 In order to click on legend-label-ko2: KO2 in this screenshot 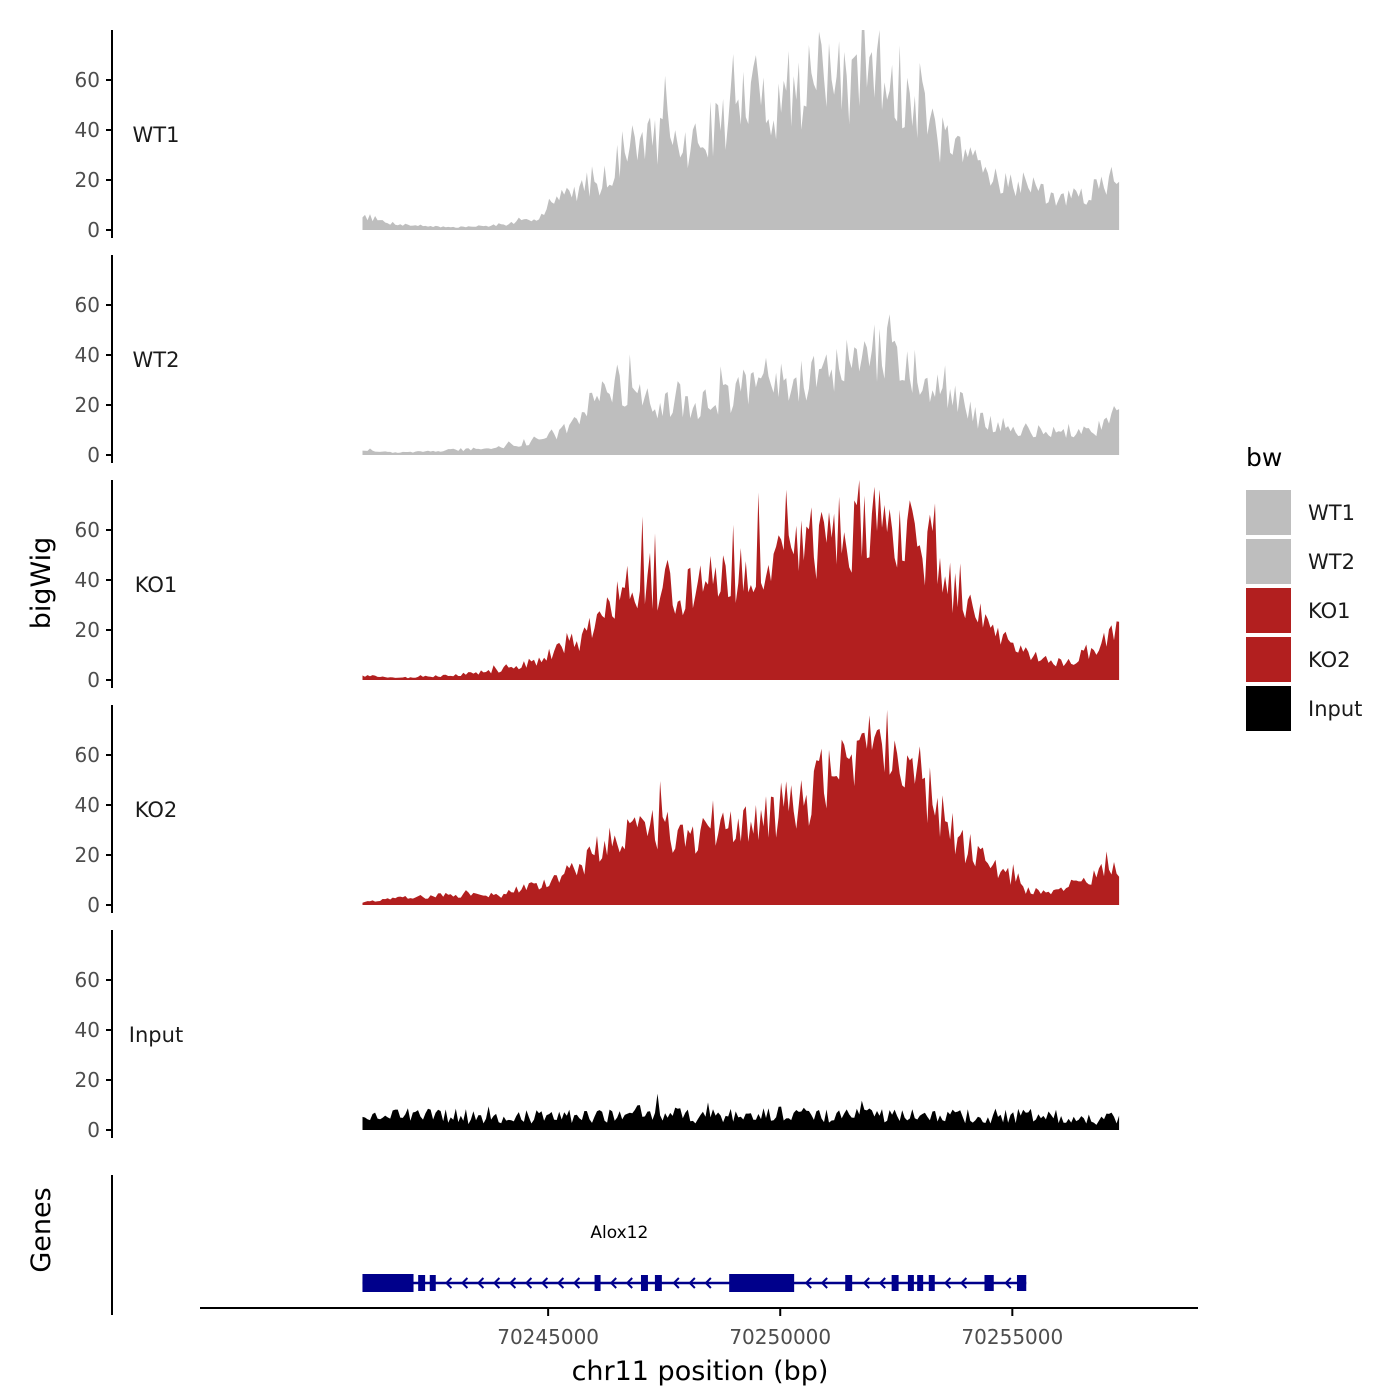, I will do `click(1329, 660)`.